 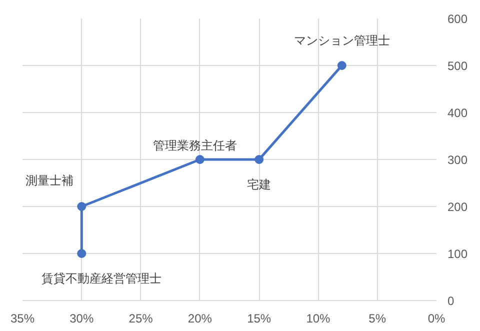 What do you see at coordinates (22, 319) in the screenshot?
I see `x-tick-label: 35%` at bounding box center [22, 319].